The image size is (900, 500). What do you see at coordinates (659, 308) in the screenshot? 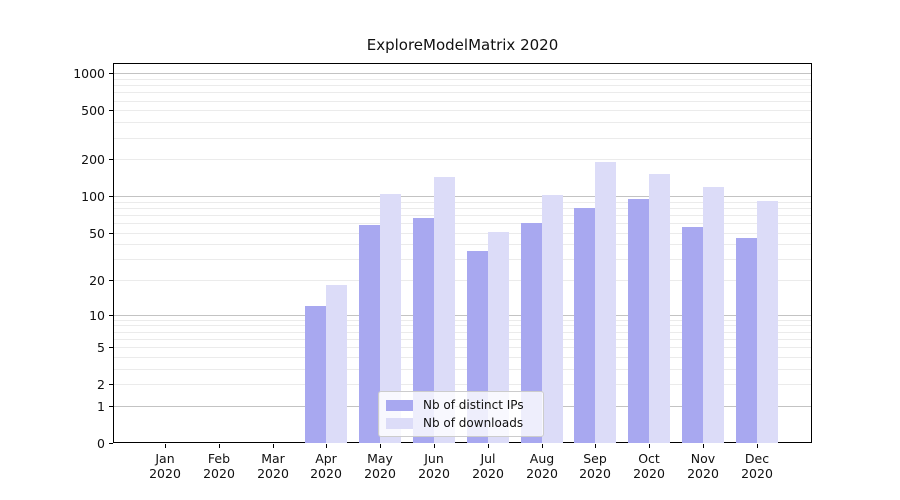
I see `bar-downloads-oct` at bounding box center [659, 308].